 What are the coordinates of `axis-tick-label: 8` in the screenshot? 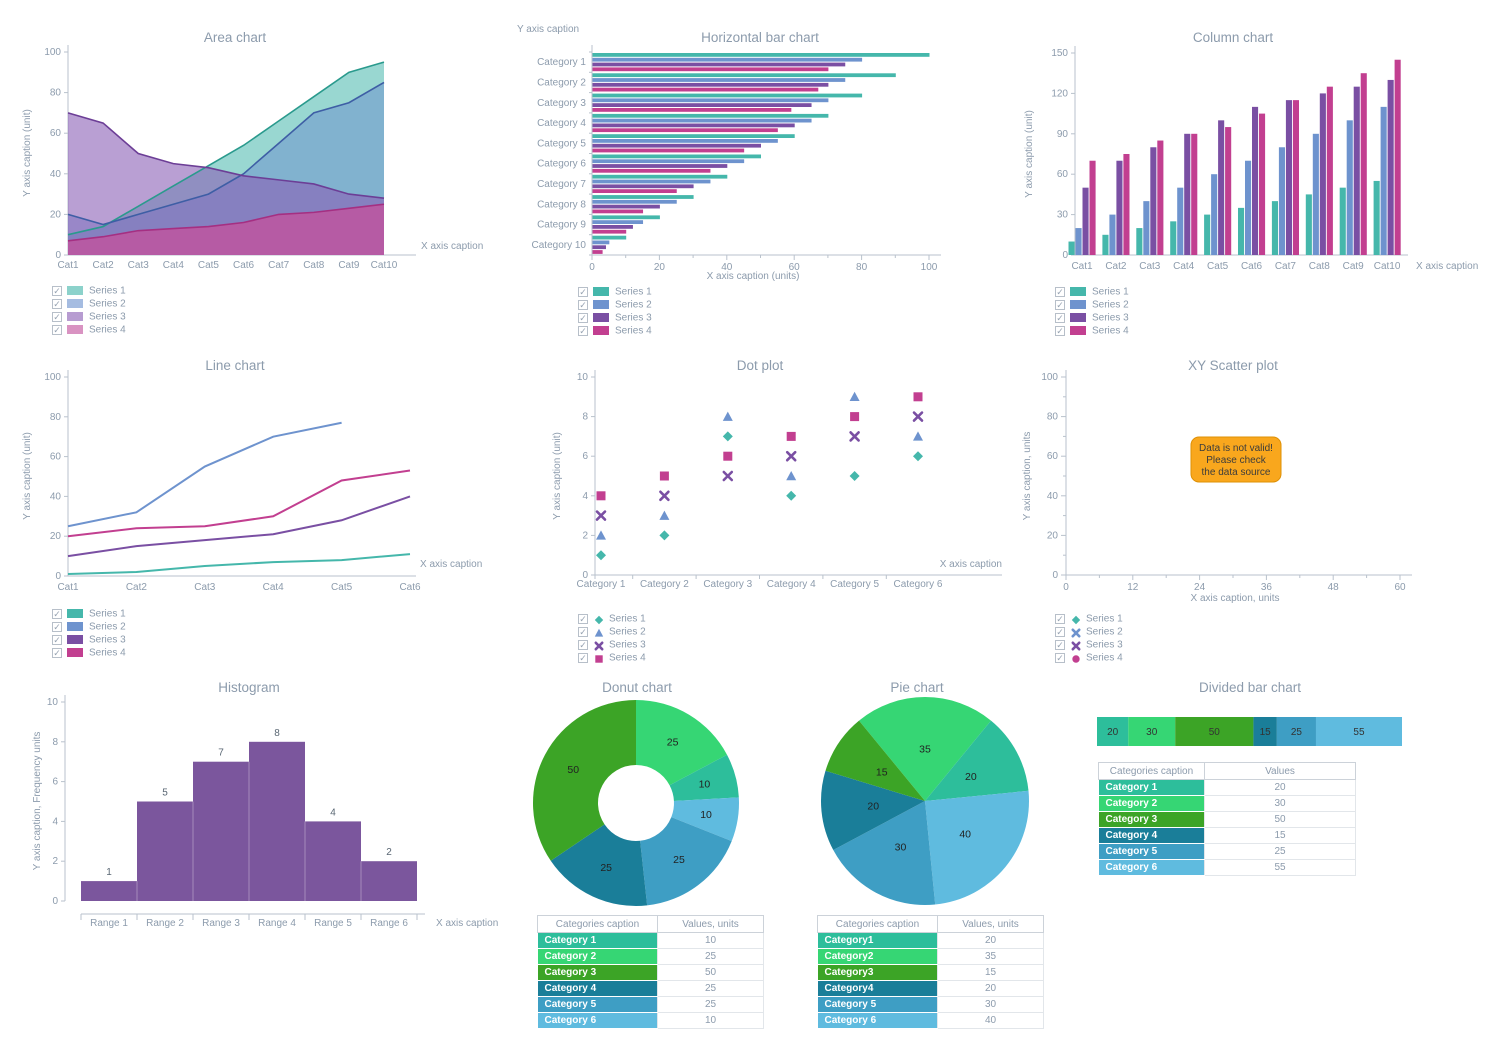 It's located at (585, 417).